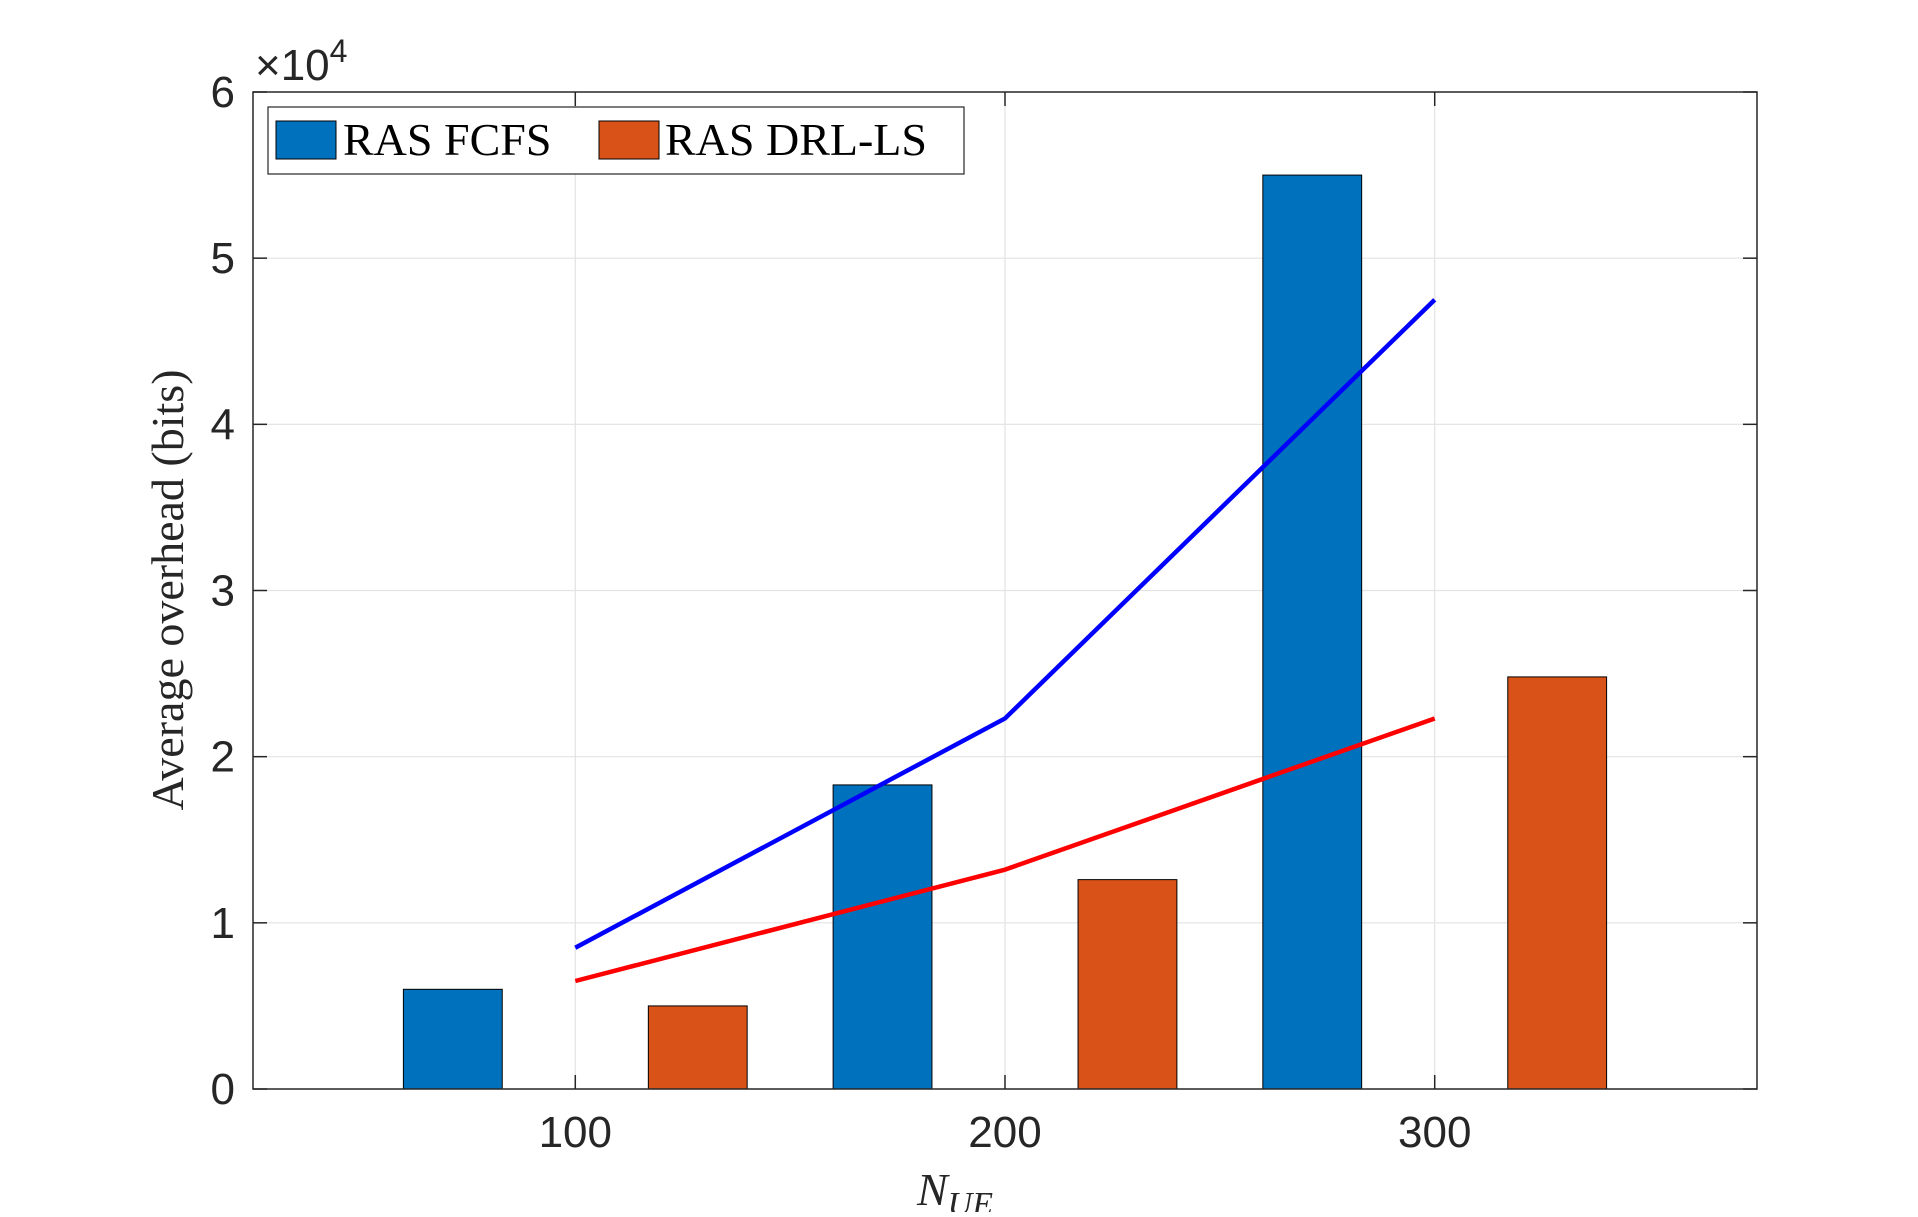 This screenshot has width=1918, height=1217. Describe the element at coordinates (1004, 1132) in the screenshot. I see `x-tick-label: 200` at that location.